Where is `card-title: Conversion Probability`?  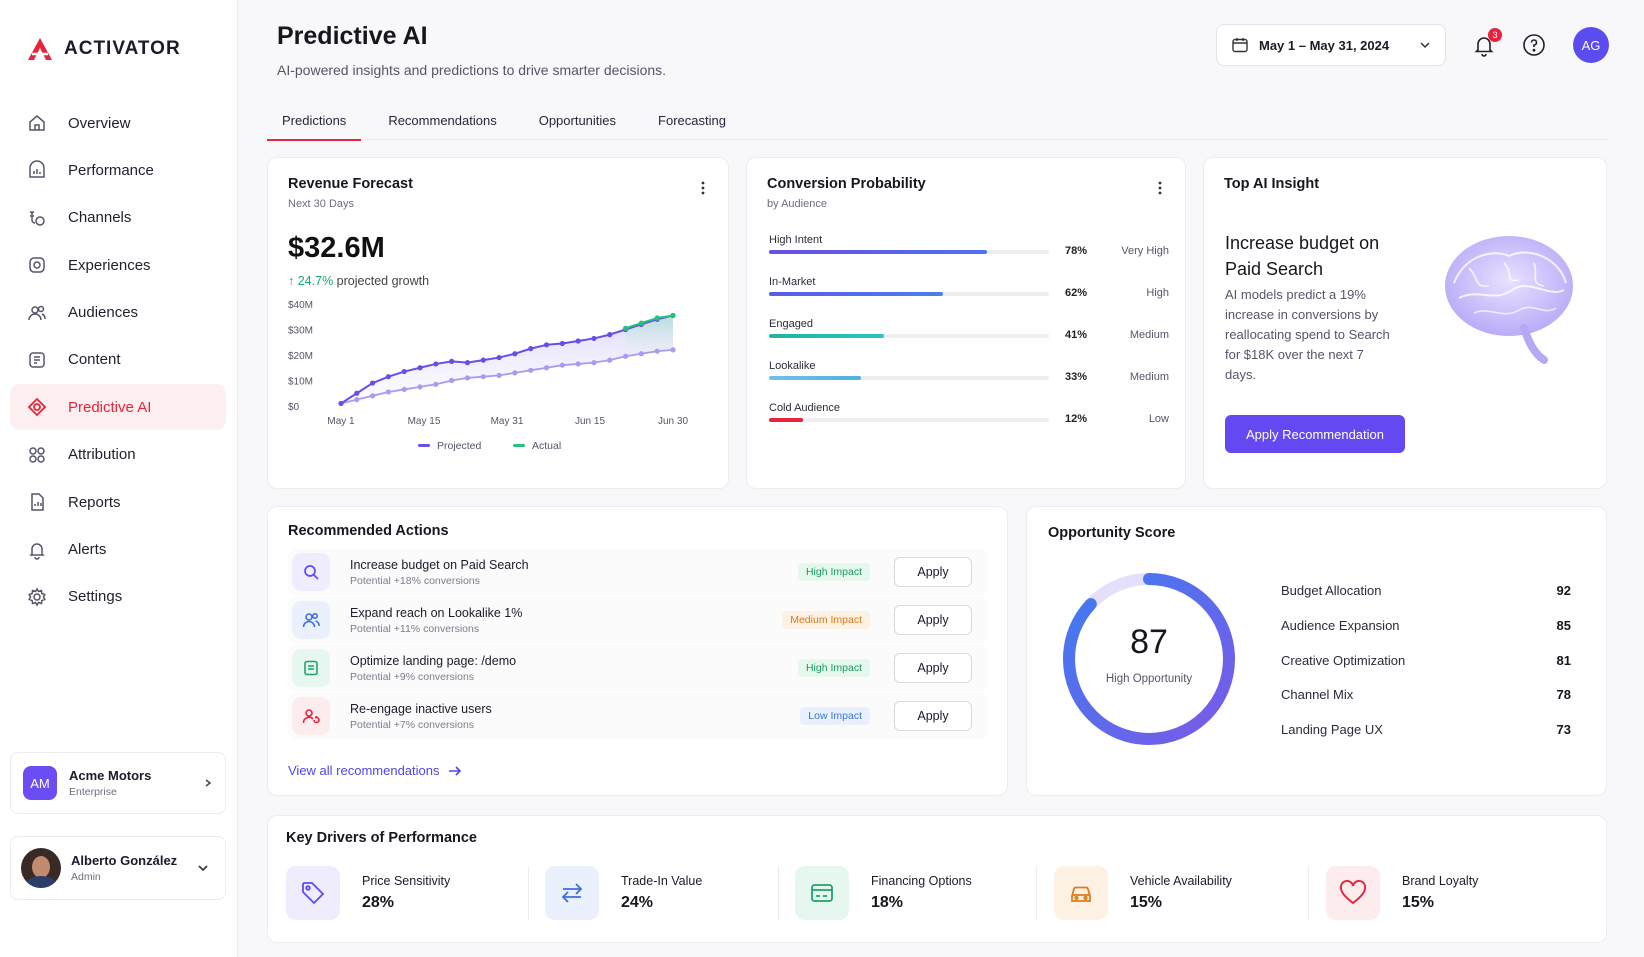
card-title: Conversion Probability is located at coordinates (846, 184).